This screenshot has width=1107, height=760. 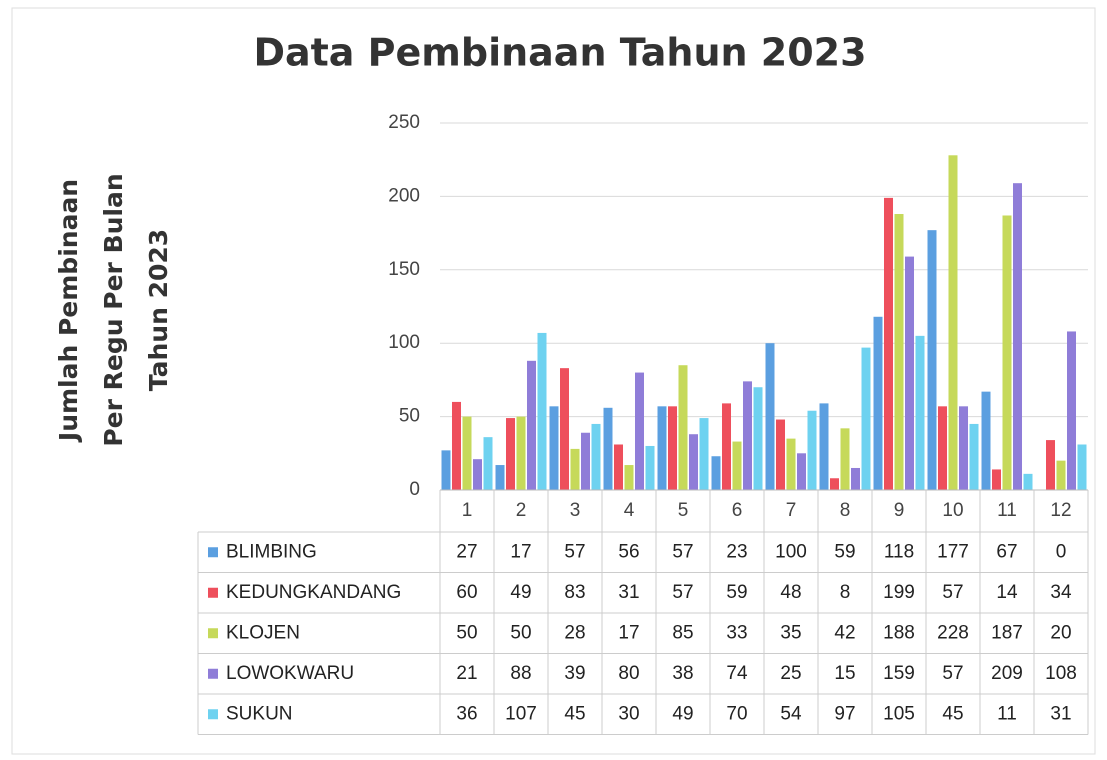 What do you see at coordinates (1007, 673) in the screenshot?
I see `table-cell: 209` at bounding box center [1007, 673].